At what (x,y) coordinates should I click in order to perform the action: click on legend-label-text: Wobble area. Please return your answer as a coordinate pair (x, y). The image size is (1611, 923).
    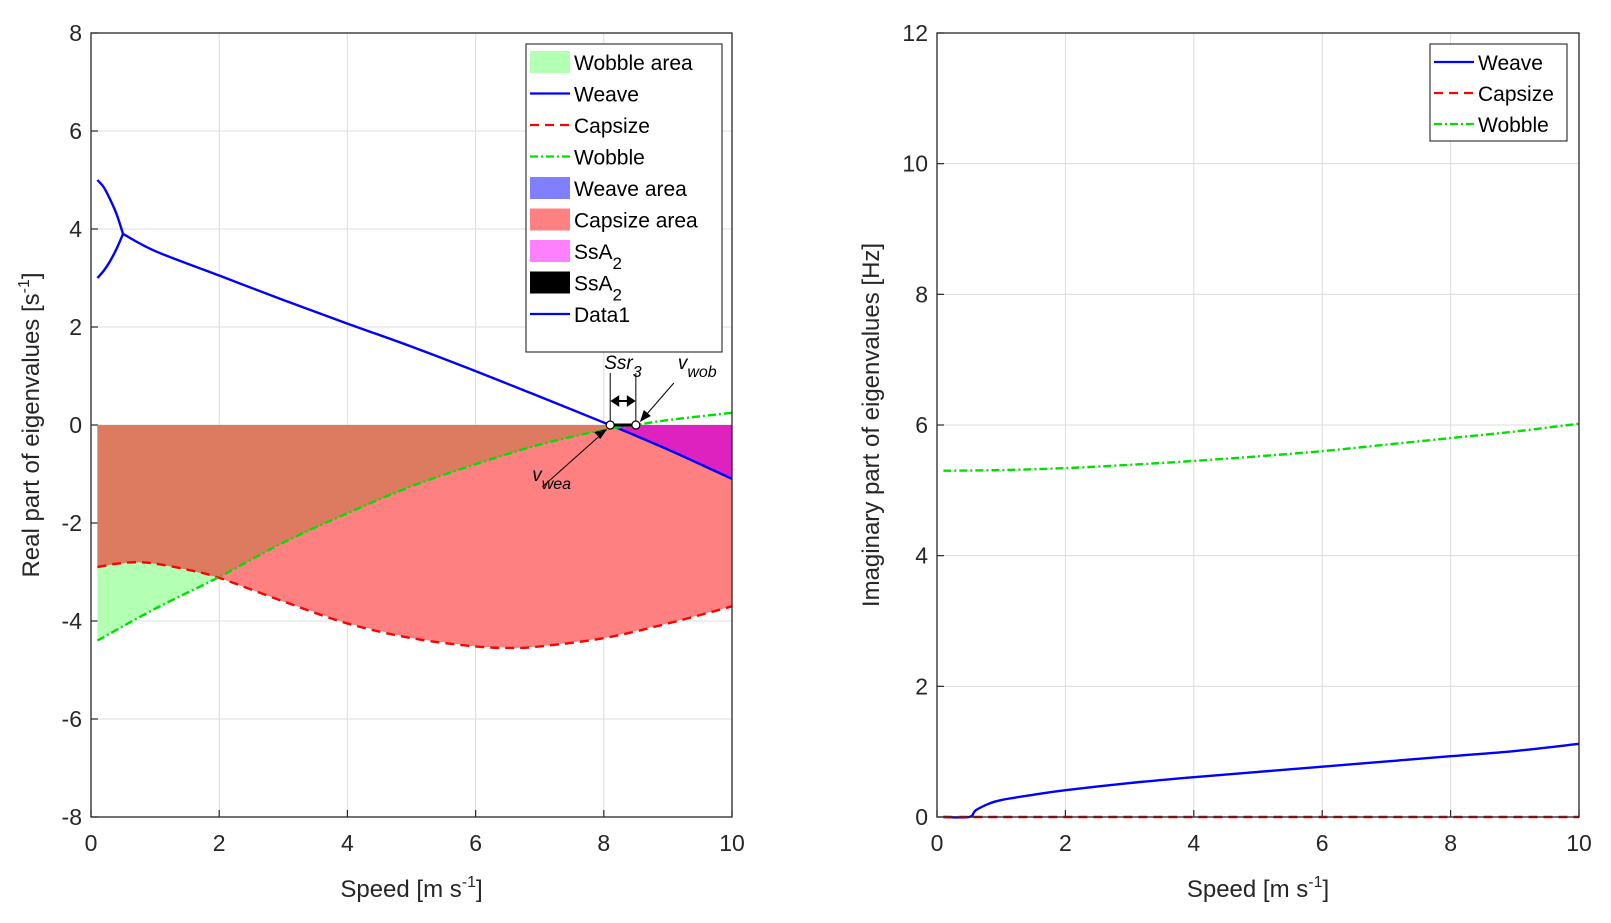
    Looking at the image, I should click on (633, 63).